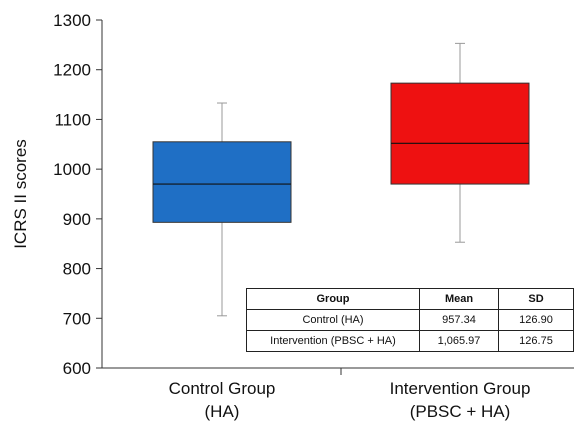 The width and height of the screenshot is (576, 427). What do you see at coordinates (460, 411) in the screenshot?
I see `x-category-label-line2: (PBSC + HA)` at bounding box center [460, 411].